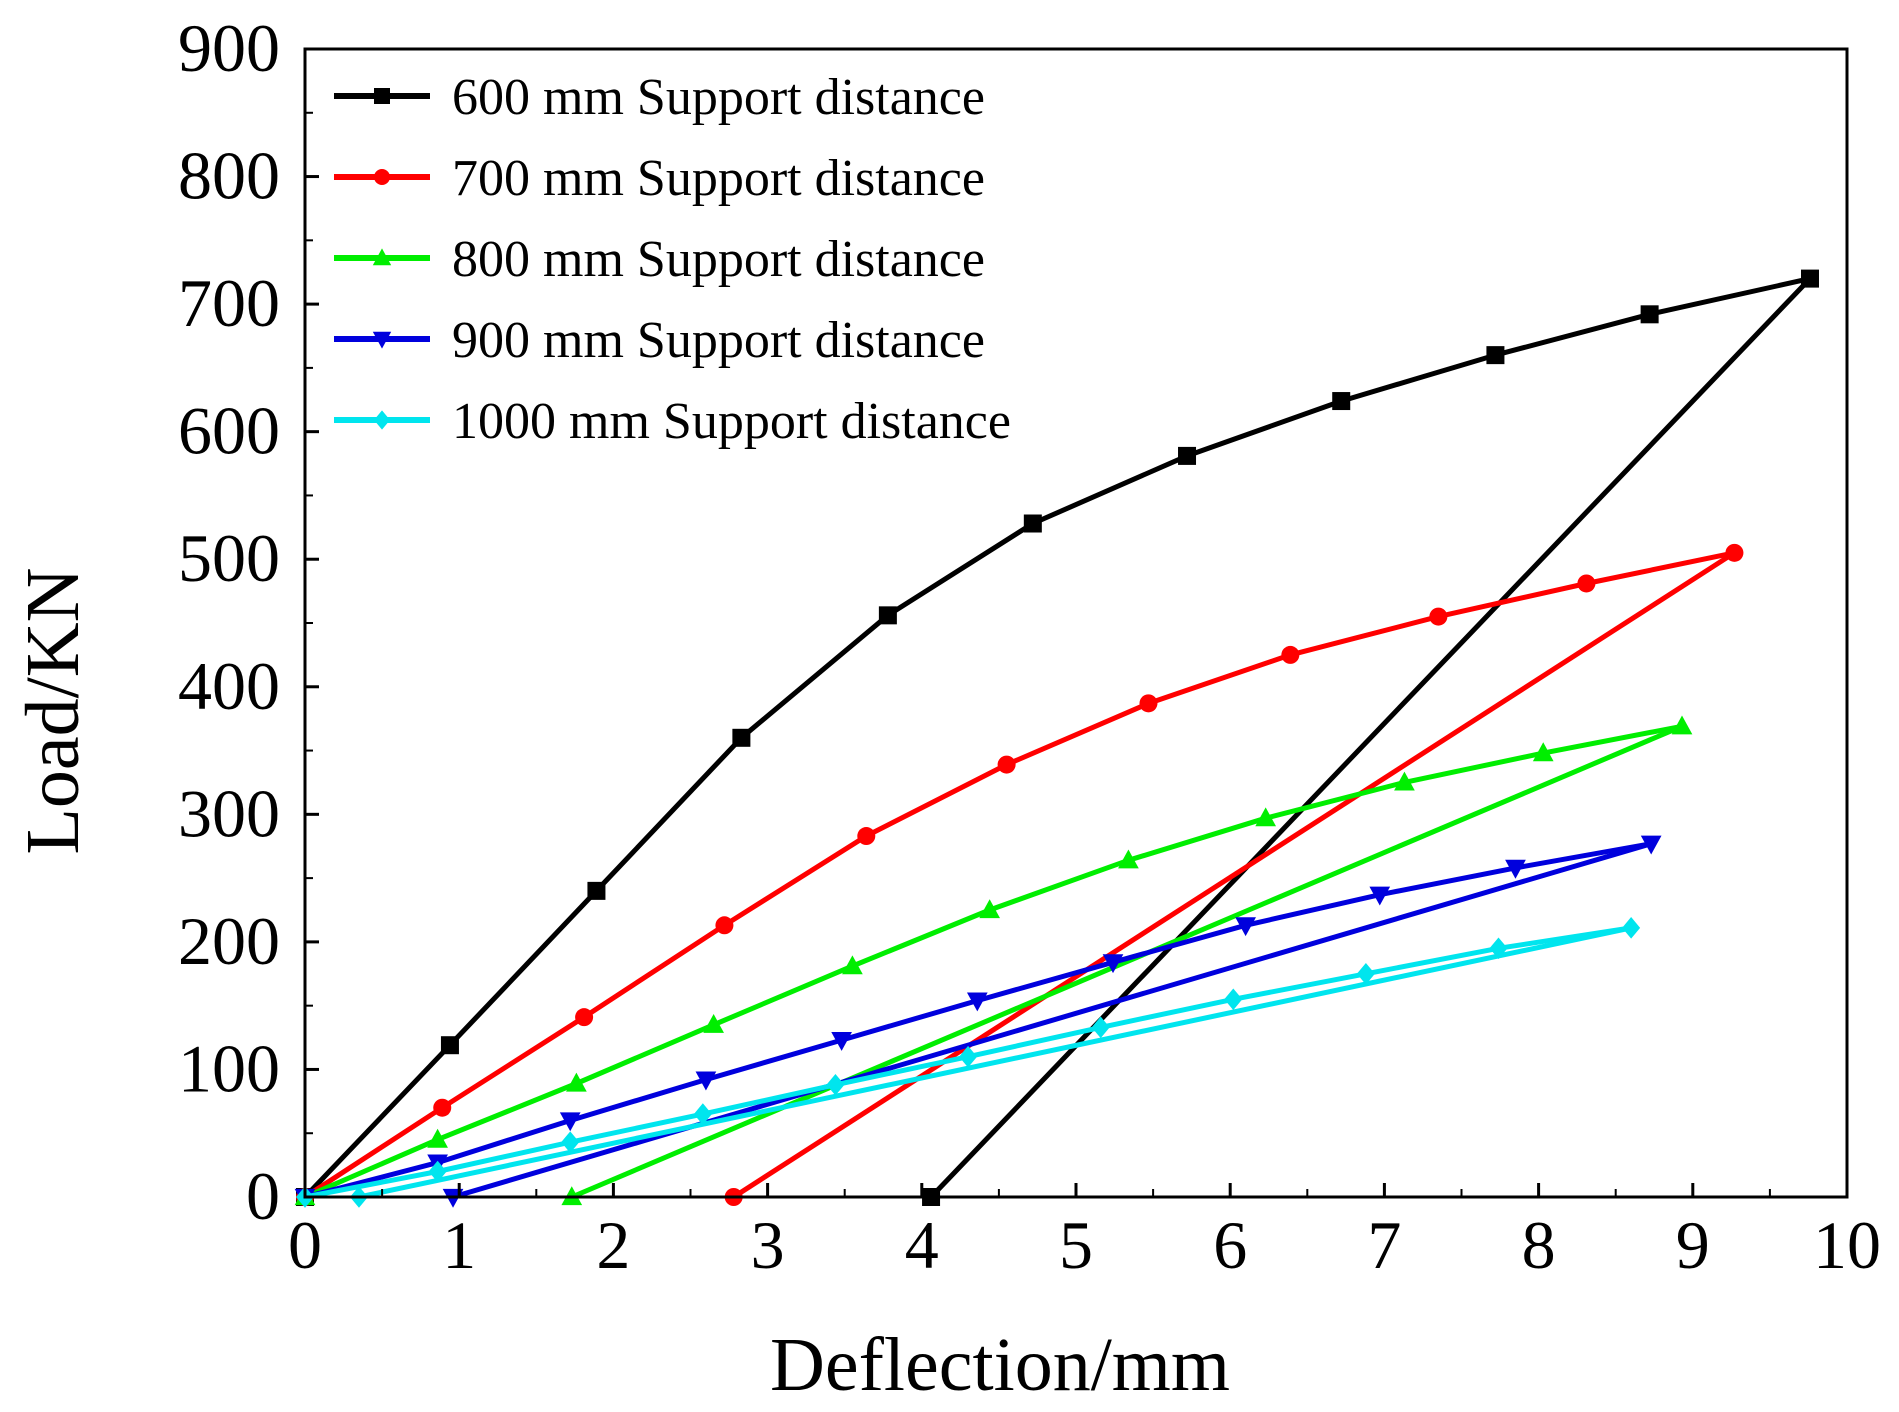 This screenshot has width=1899, height=1412. What do you see at coordinates (229, 1068) in the screenshot?
I see `y-tick-label: 100` at bounding box center [229, 1068].